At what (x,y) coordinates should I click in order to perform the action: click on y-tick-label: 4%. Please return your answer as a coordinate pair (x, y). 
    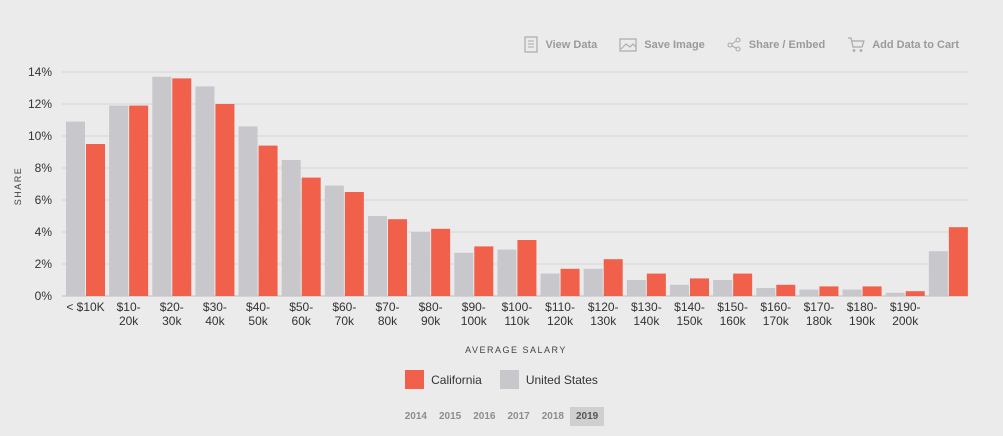
    Looking at the image, I should click on (44, 232).